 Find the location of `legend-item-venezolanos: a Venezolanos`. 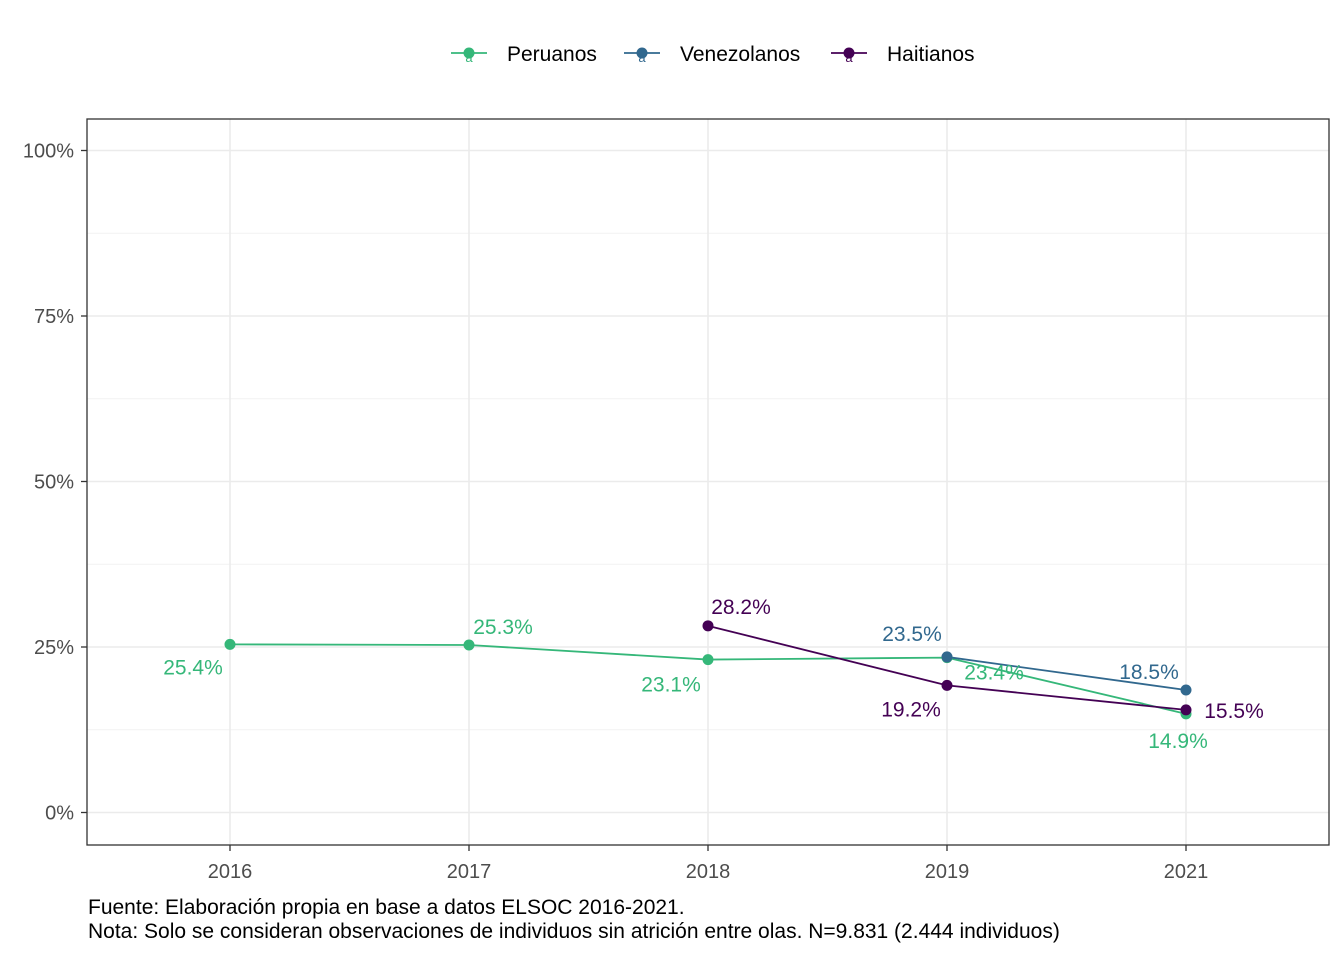

legend-item-venezolanos: a Venezolanos is located at coordinates (712, 54).